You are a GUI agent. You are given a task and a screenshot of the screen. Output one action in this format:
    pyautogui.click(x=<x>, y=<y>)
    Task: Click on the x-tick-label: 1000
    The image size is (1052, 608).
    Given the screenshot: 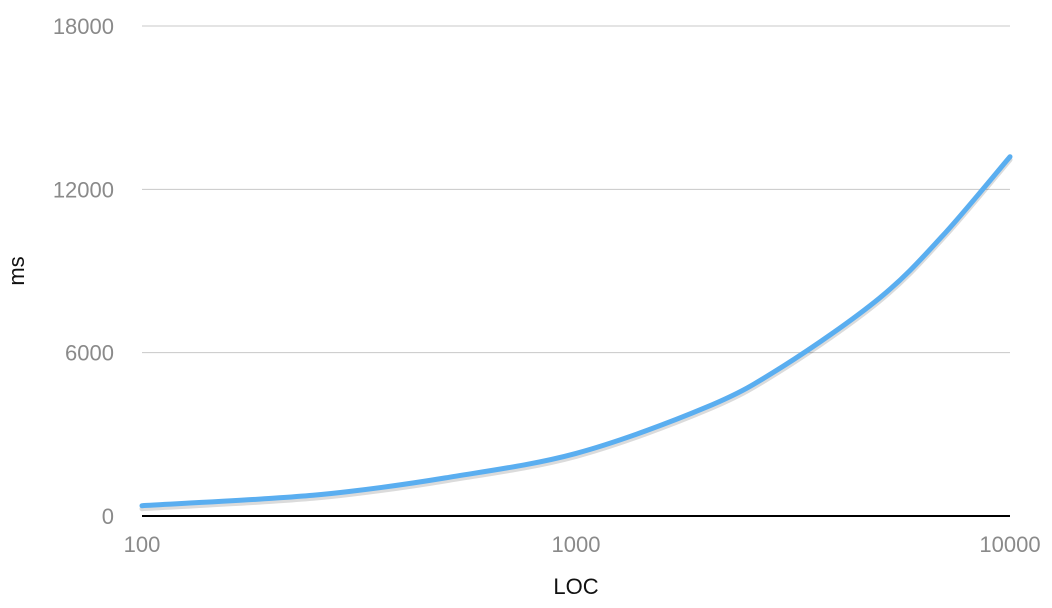 What is the action you would take?
    pyautogui.click(x=576, y=544)
    